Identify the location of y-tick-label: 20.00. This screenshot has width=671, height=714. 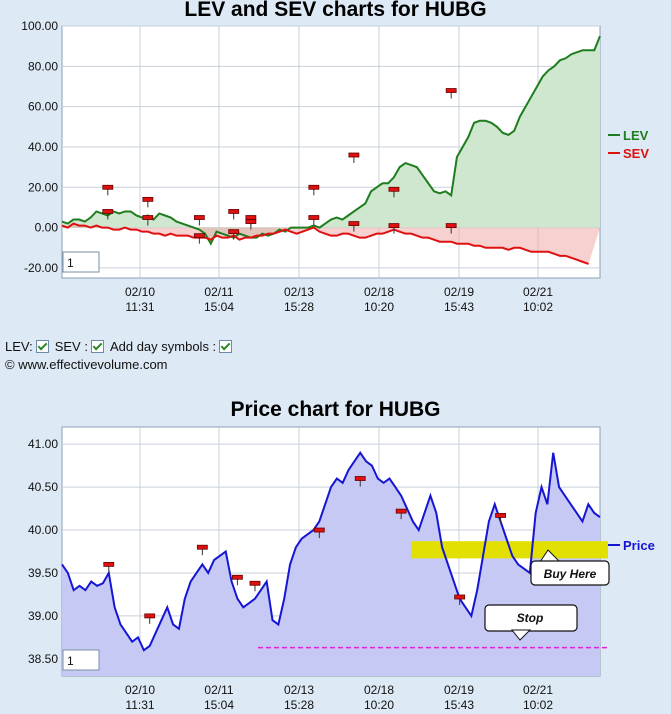
(43, 187).